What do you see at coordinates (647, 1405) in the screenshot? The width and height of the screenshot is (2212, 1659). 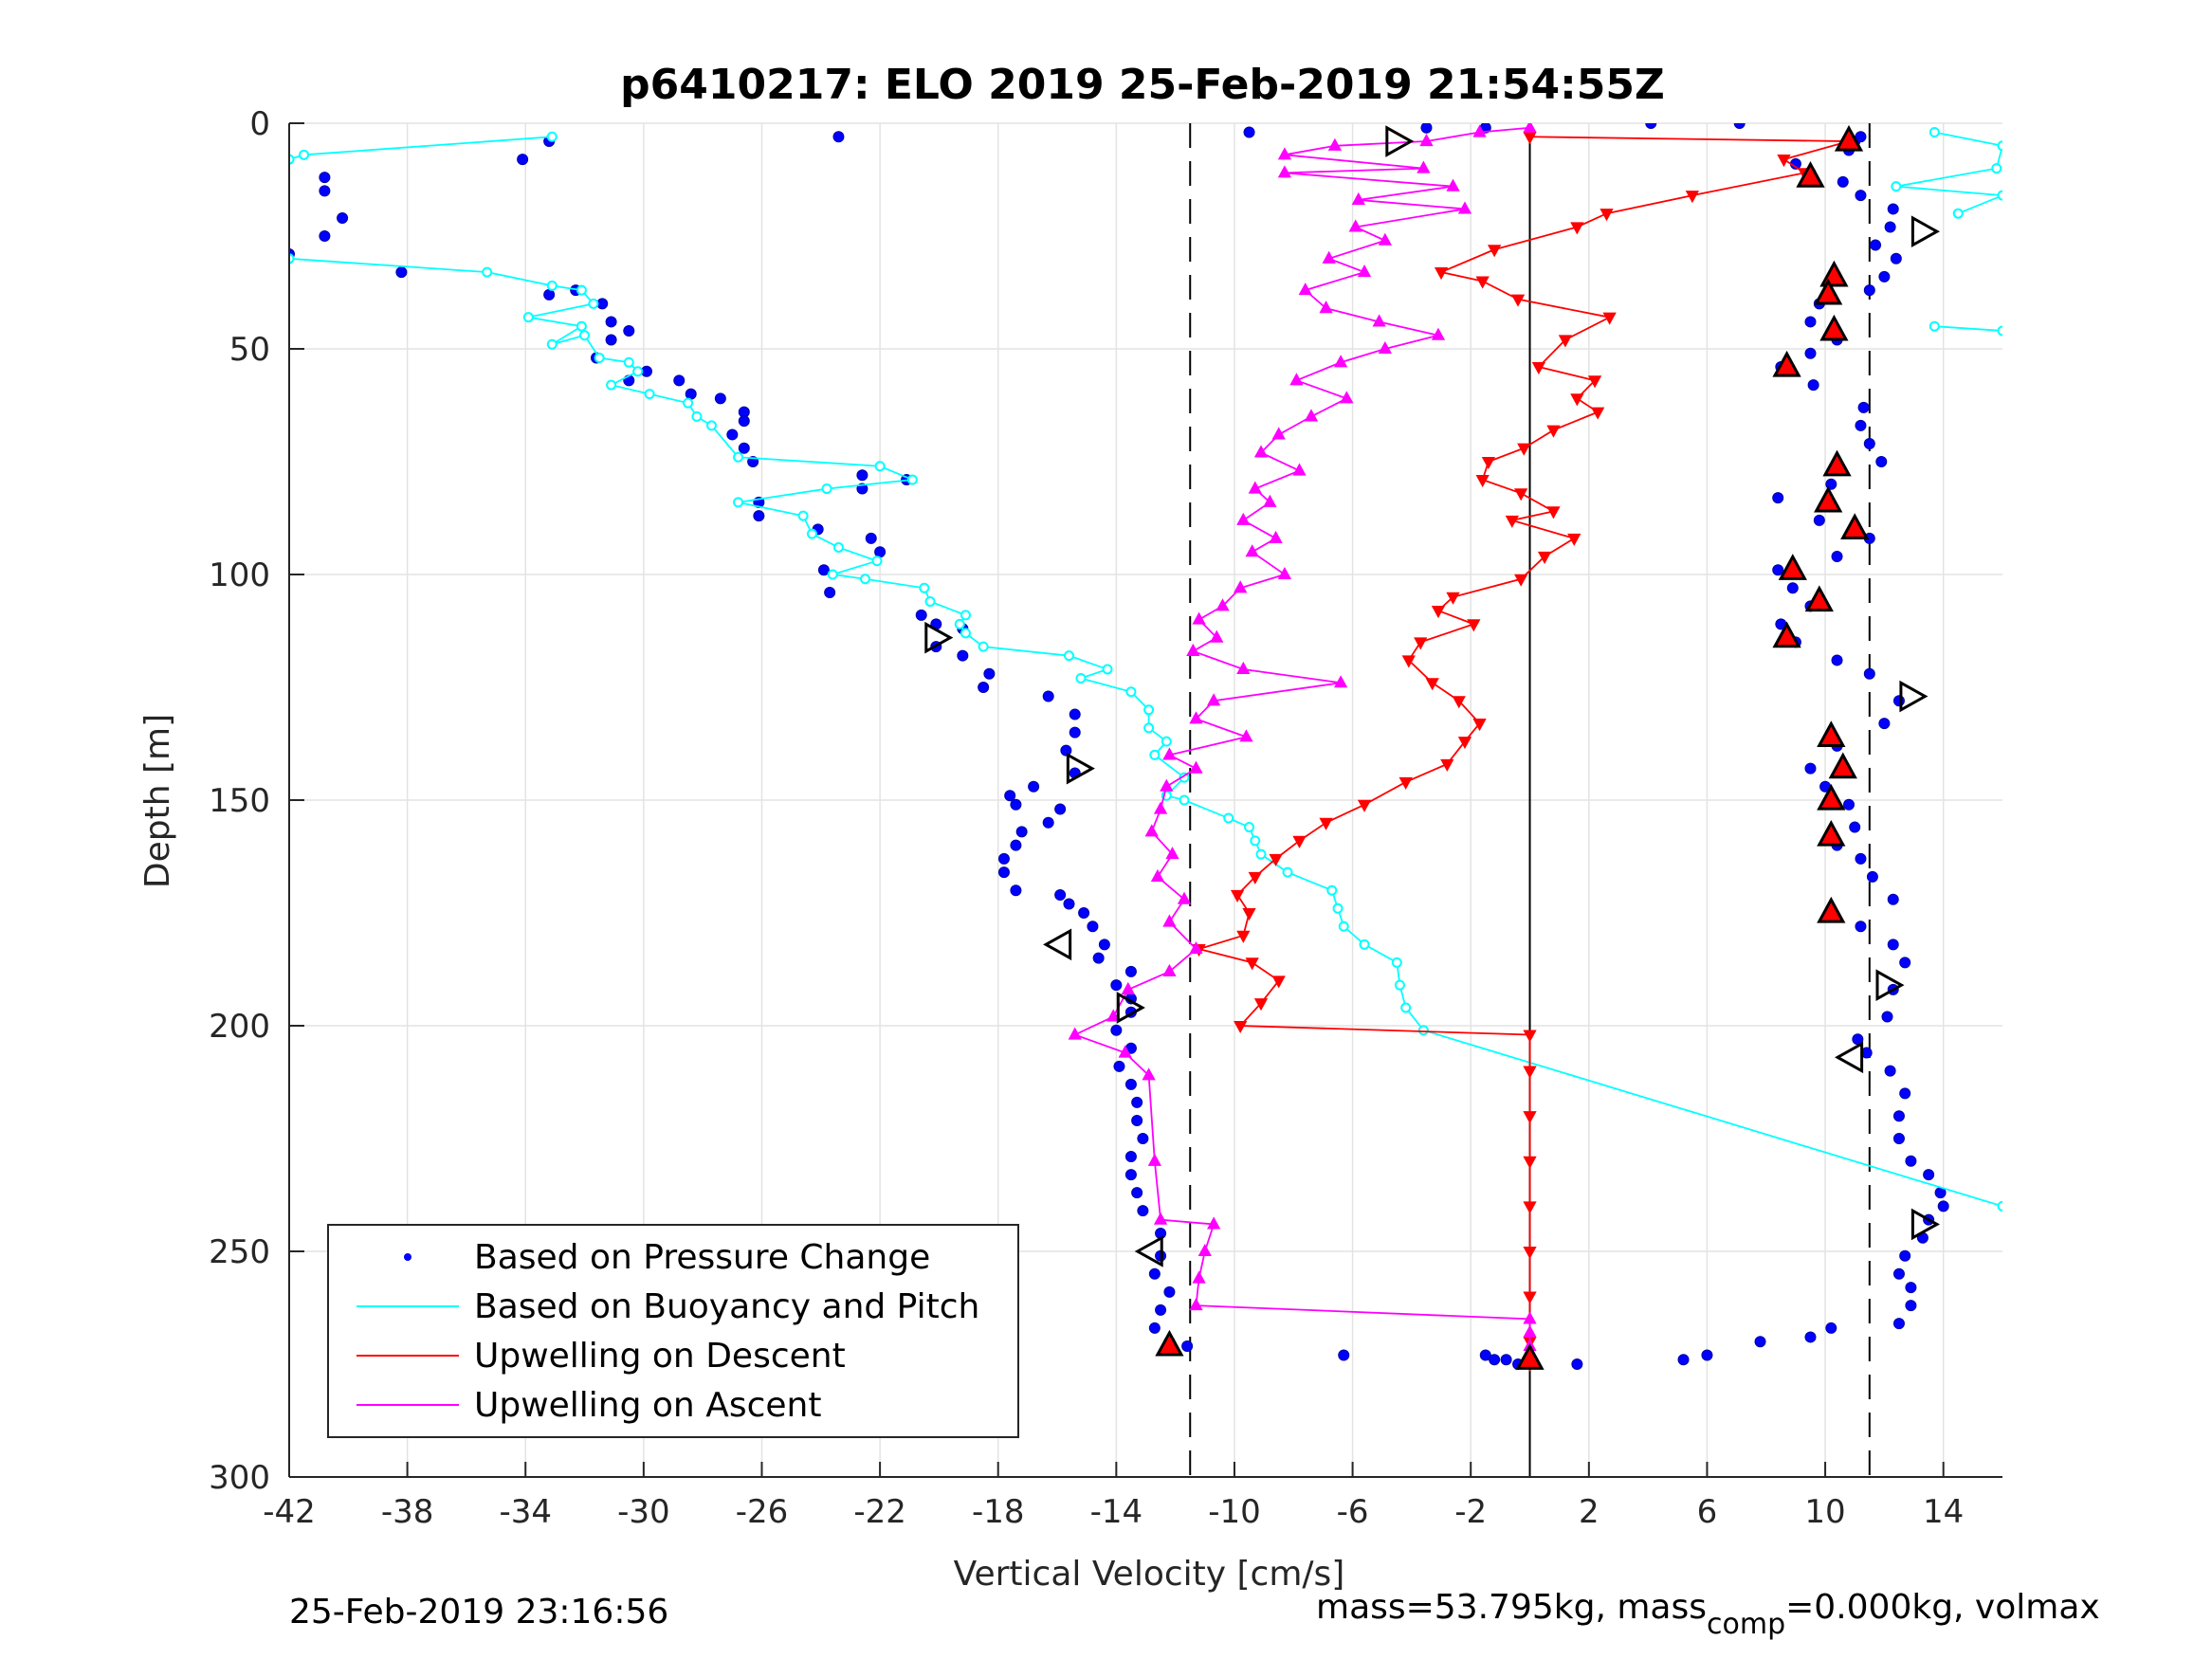 I see `legend-label-3: Upwelling on Ascent` at bounding box center [647, 1405].